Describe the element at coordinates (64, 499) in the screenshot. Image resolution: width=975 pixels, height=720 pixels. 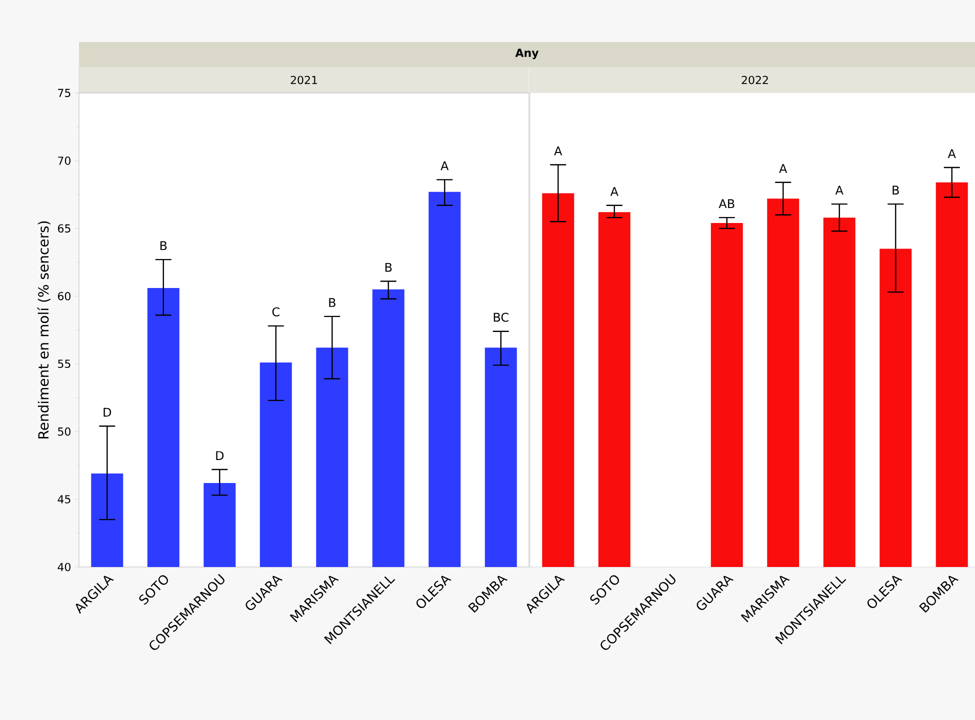
I see `y-tick-label: 45` at that location.